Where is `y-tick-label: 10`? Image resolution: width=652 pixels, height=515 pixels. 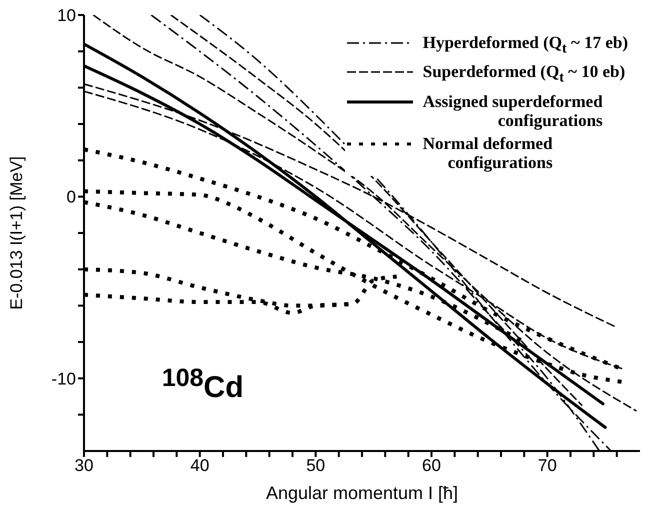
y-tick-label: 10 is located at coordinates (66, 16).